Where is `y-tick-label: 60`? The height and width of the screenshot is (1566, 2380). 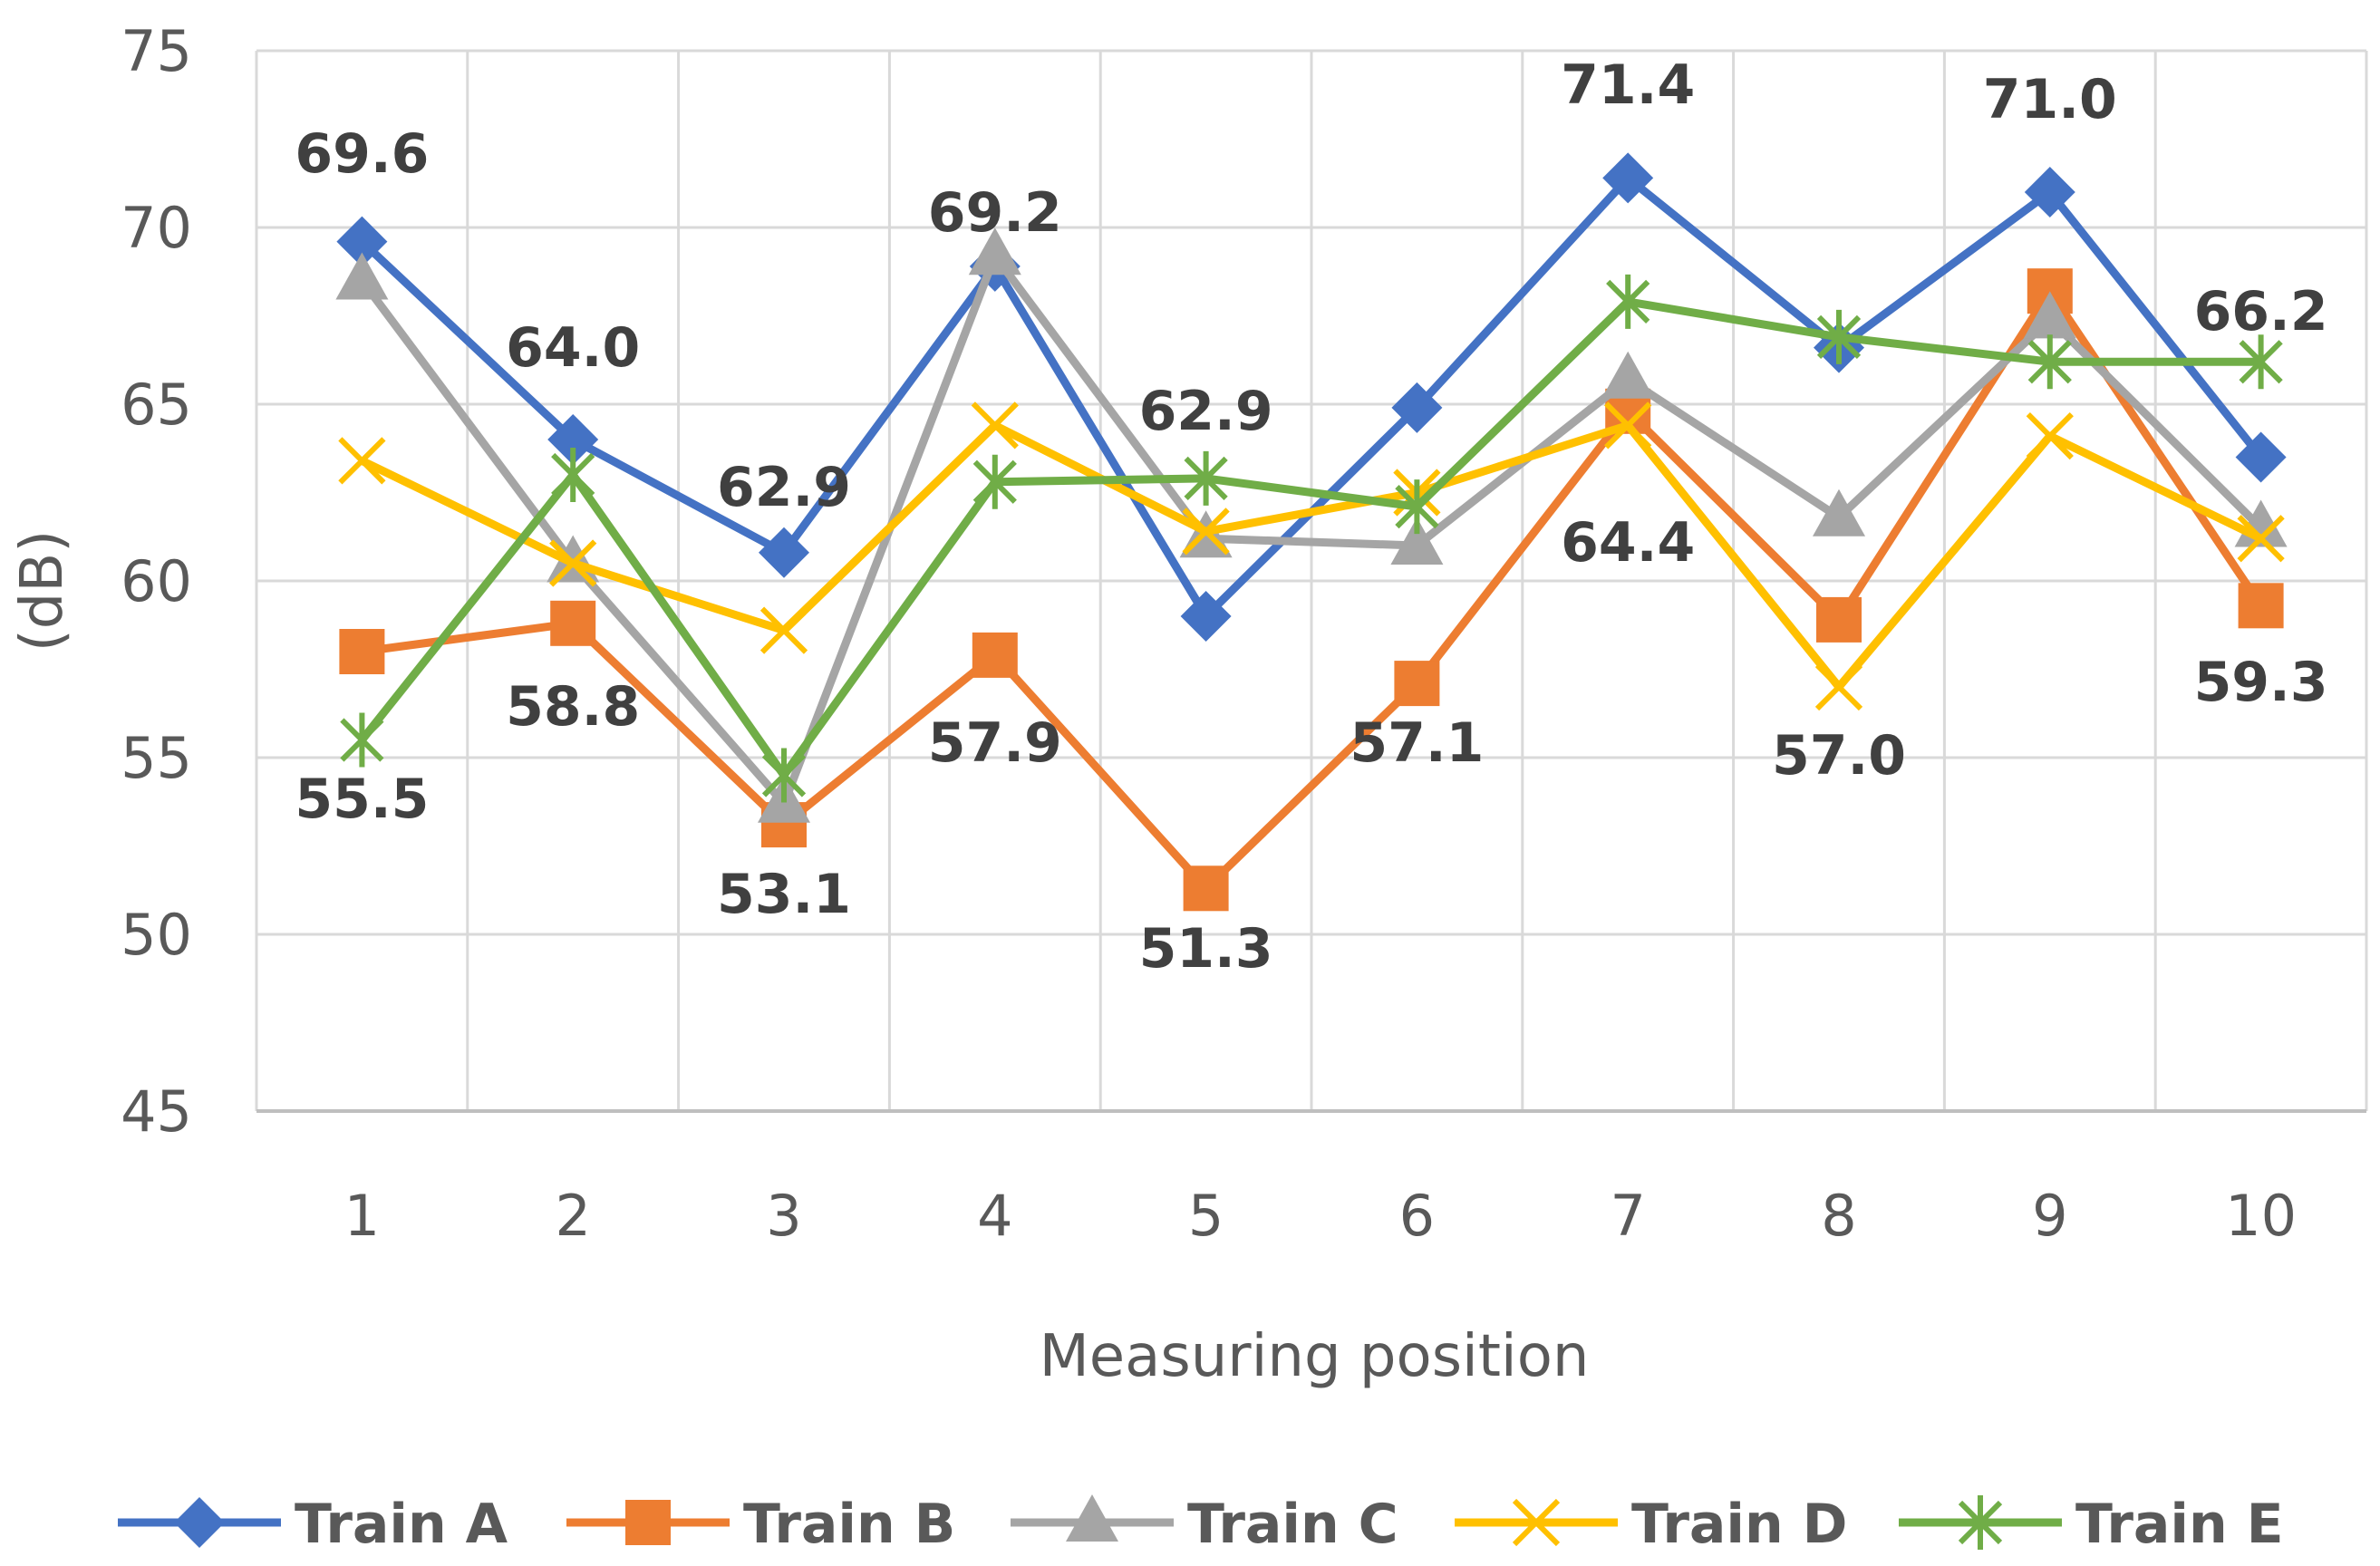
y-tick-label: 60 is located at coordinates (157, 581).